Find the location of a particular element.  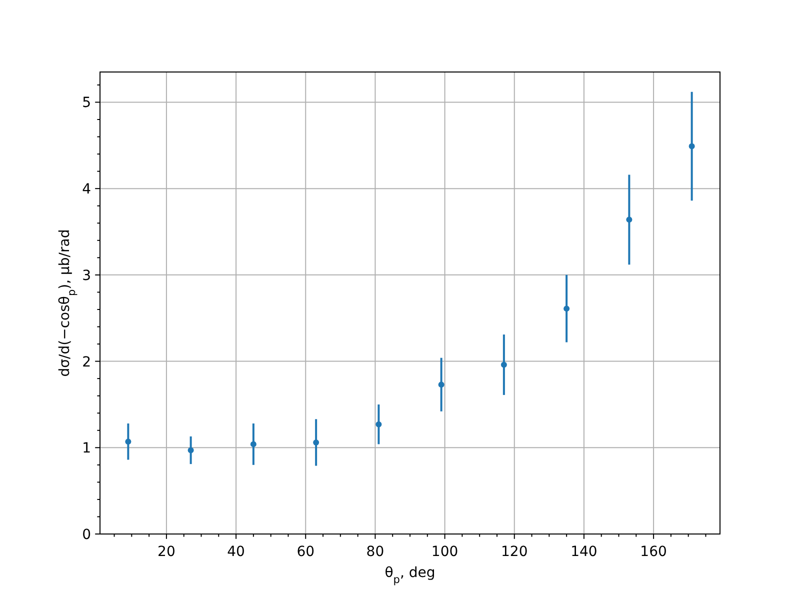

x-tick-label: 80 is located at coordinates (375, 552).